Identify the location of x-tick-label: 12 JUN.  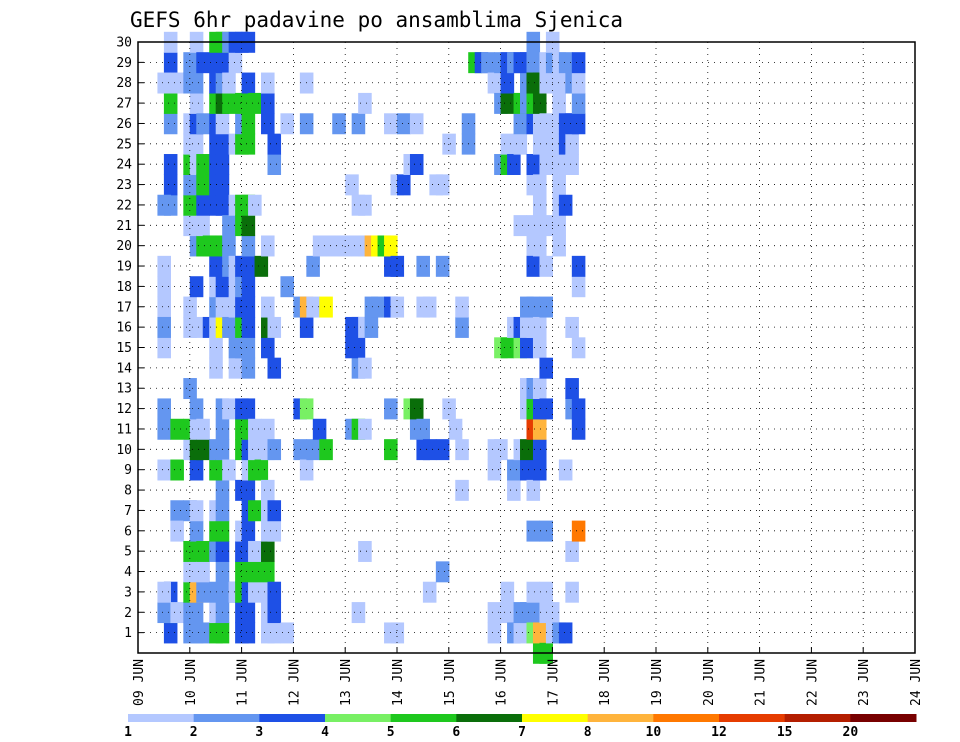
(294, 682).